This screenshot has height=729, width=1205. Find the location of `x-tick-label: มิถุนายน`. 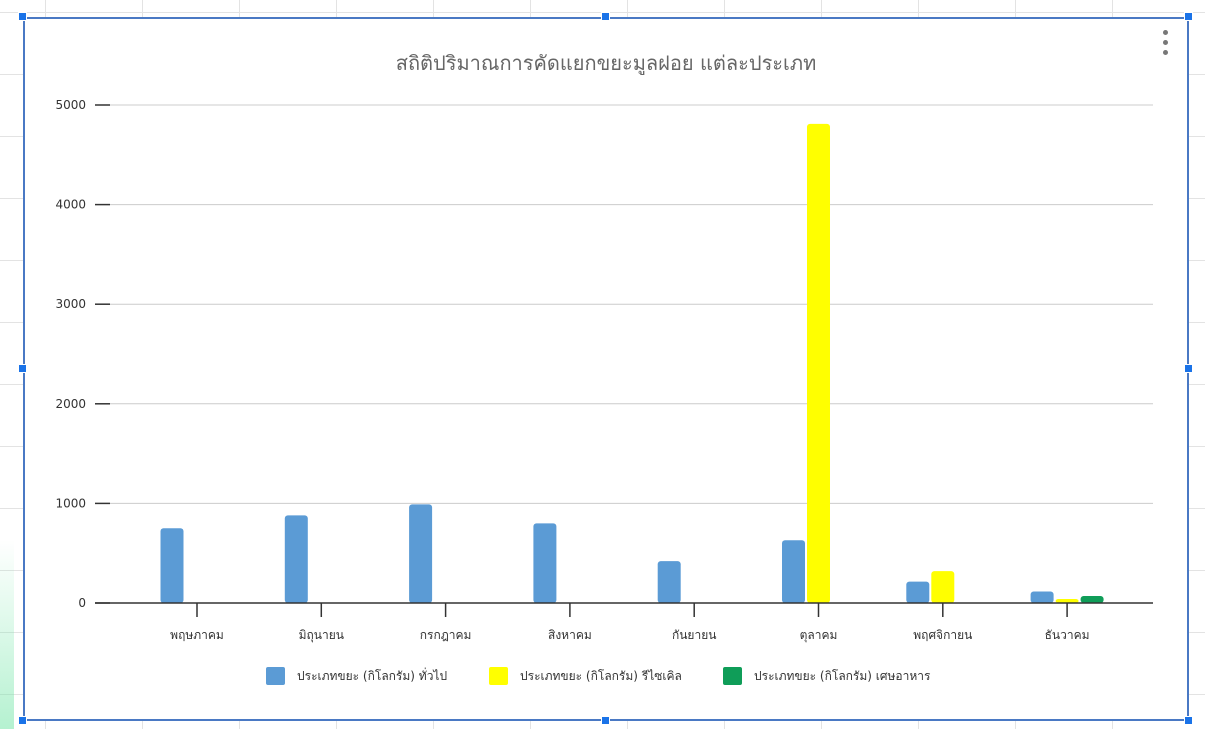

x-tick-label: มิถุนายน is located at coordinates (321, 635).